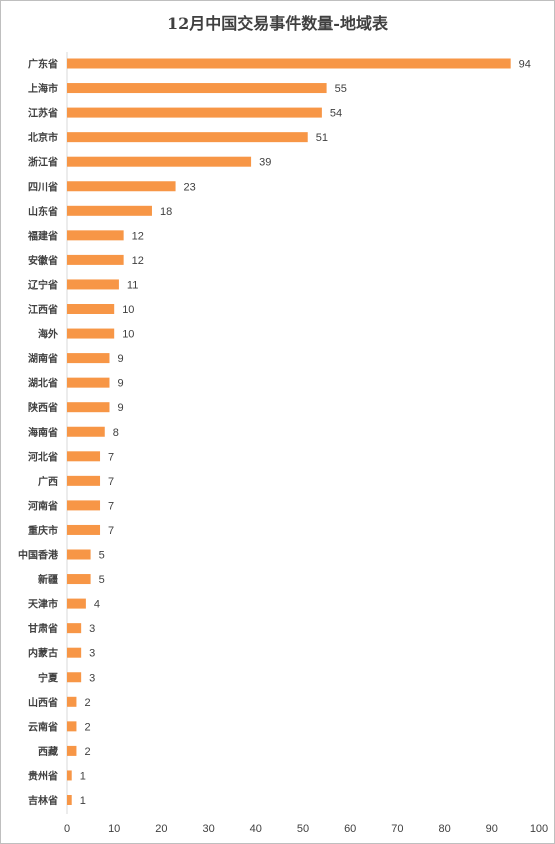 Image resolution: width=555 pixels, height=844 pixels. What do you see at coordinates (48, 751) in the screenshot?
I see `category-label: 西藏` at bounding box center [48, 751].